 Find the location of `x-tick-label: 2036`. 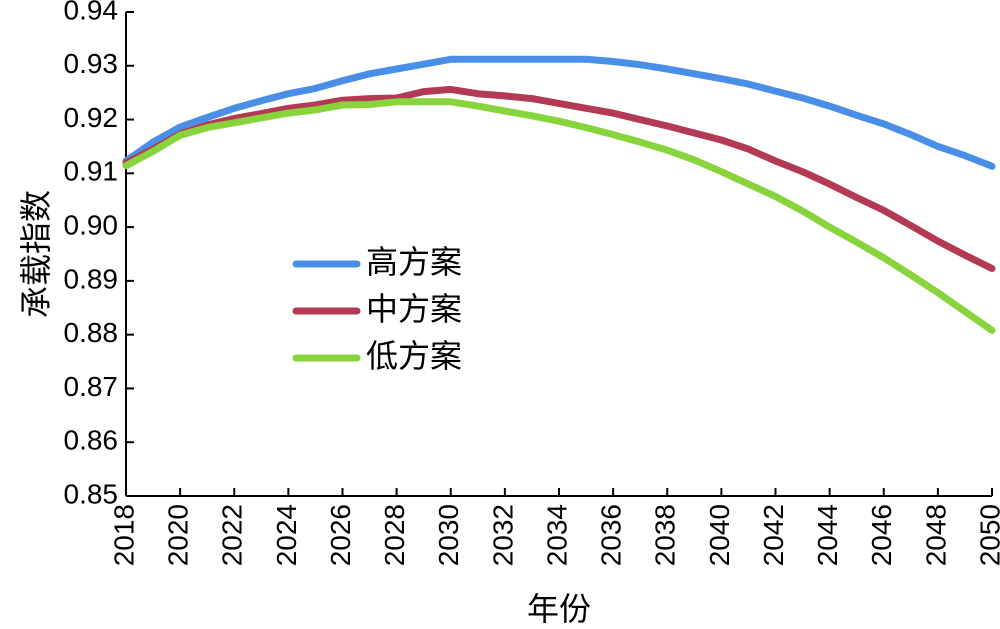

x-tick-label: 2036 is located at coordinates (611, 535).